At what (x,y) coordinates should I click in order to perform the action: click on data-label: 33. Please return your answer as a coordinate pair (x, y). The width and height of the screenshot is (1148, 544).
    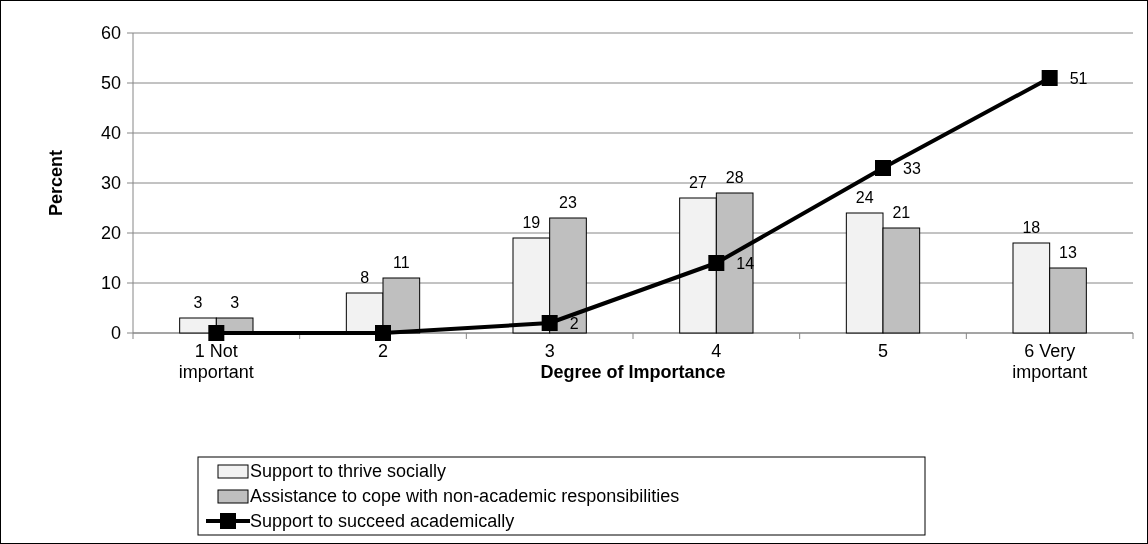
    Looking at the image, I should click on (912, 168).